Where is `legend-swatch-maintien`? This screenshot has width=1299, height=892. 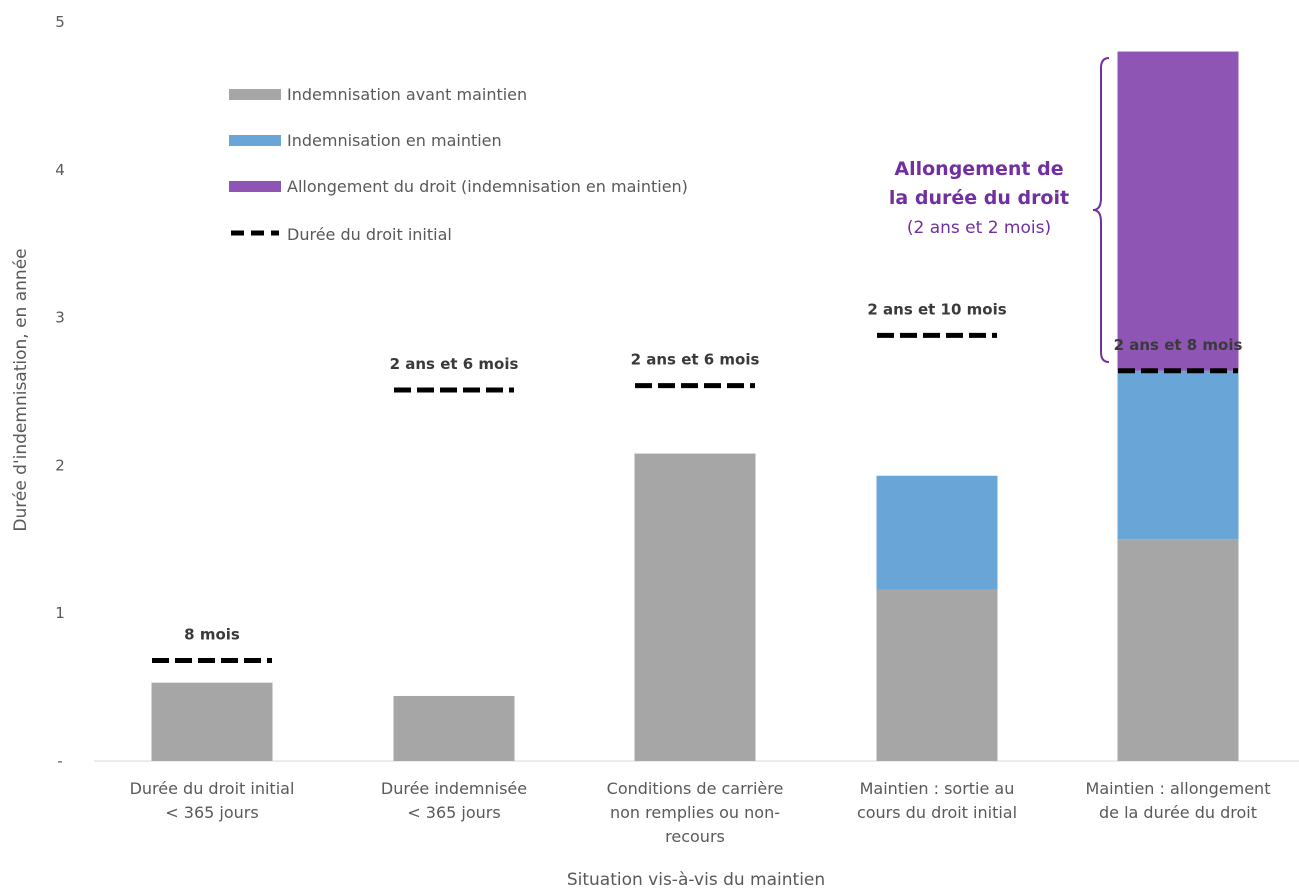 legend-swatch-maintien is located at coordinates (255, 140).